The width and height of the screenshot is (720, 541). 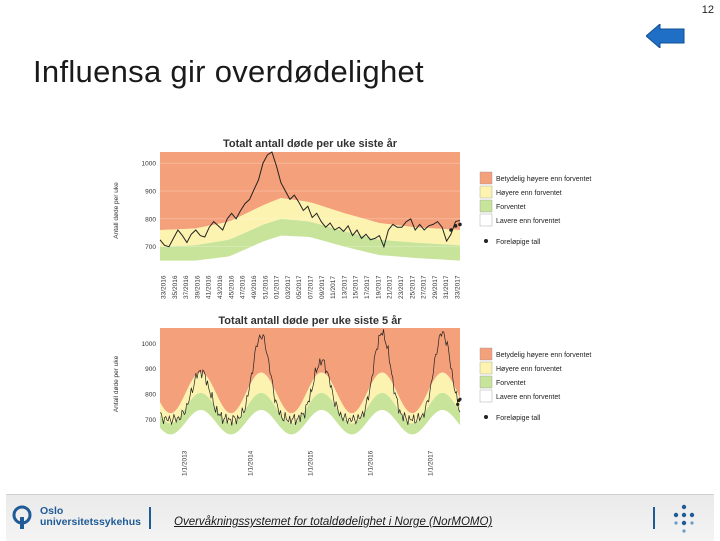 I want to click on x-tick-label: 47/2016, so click(x=243, y=287).